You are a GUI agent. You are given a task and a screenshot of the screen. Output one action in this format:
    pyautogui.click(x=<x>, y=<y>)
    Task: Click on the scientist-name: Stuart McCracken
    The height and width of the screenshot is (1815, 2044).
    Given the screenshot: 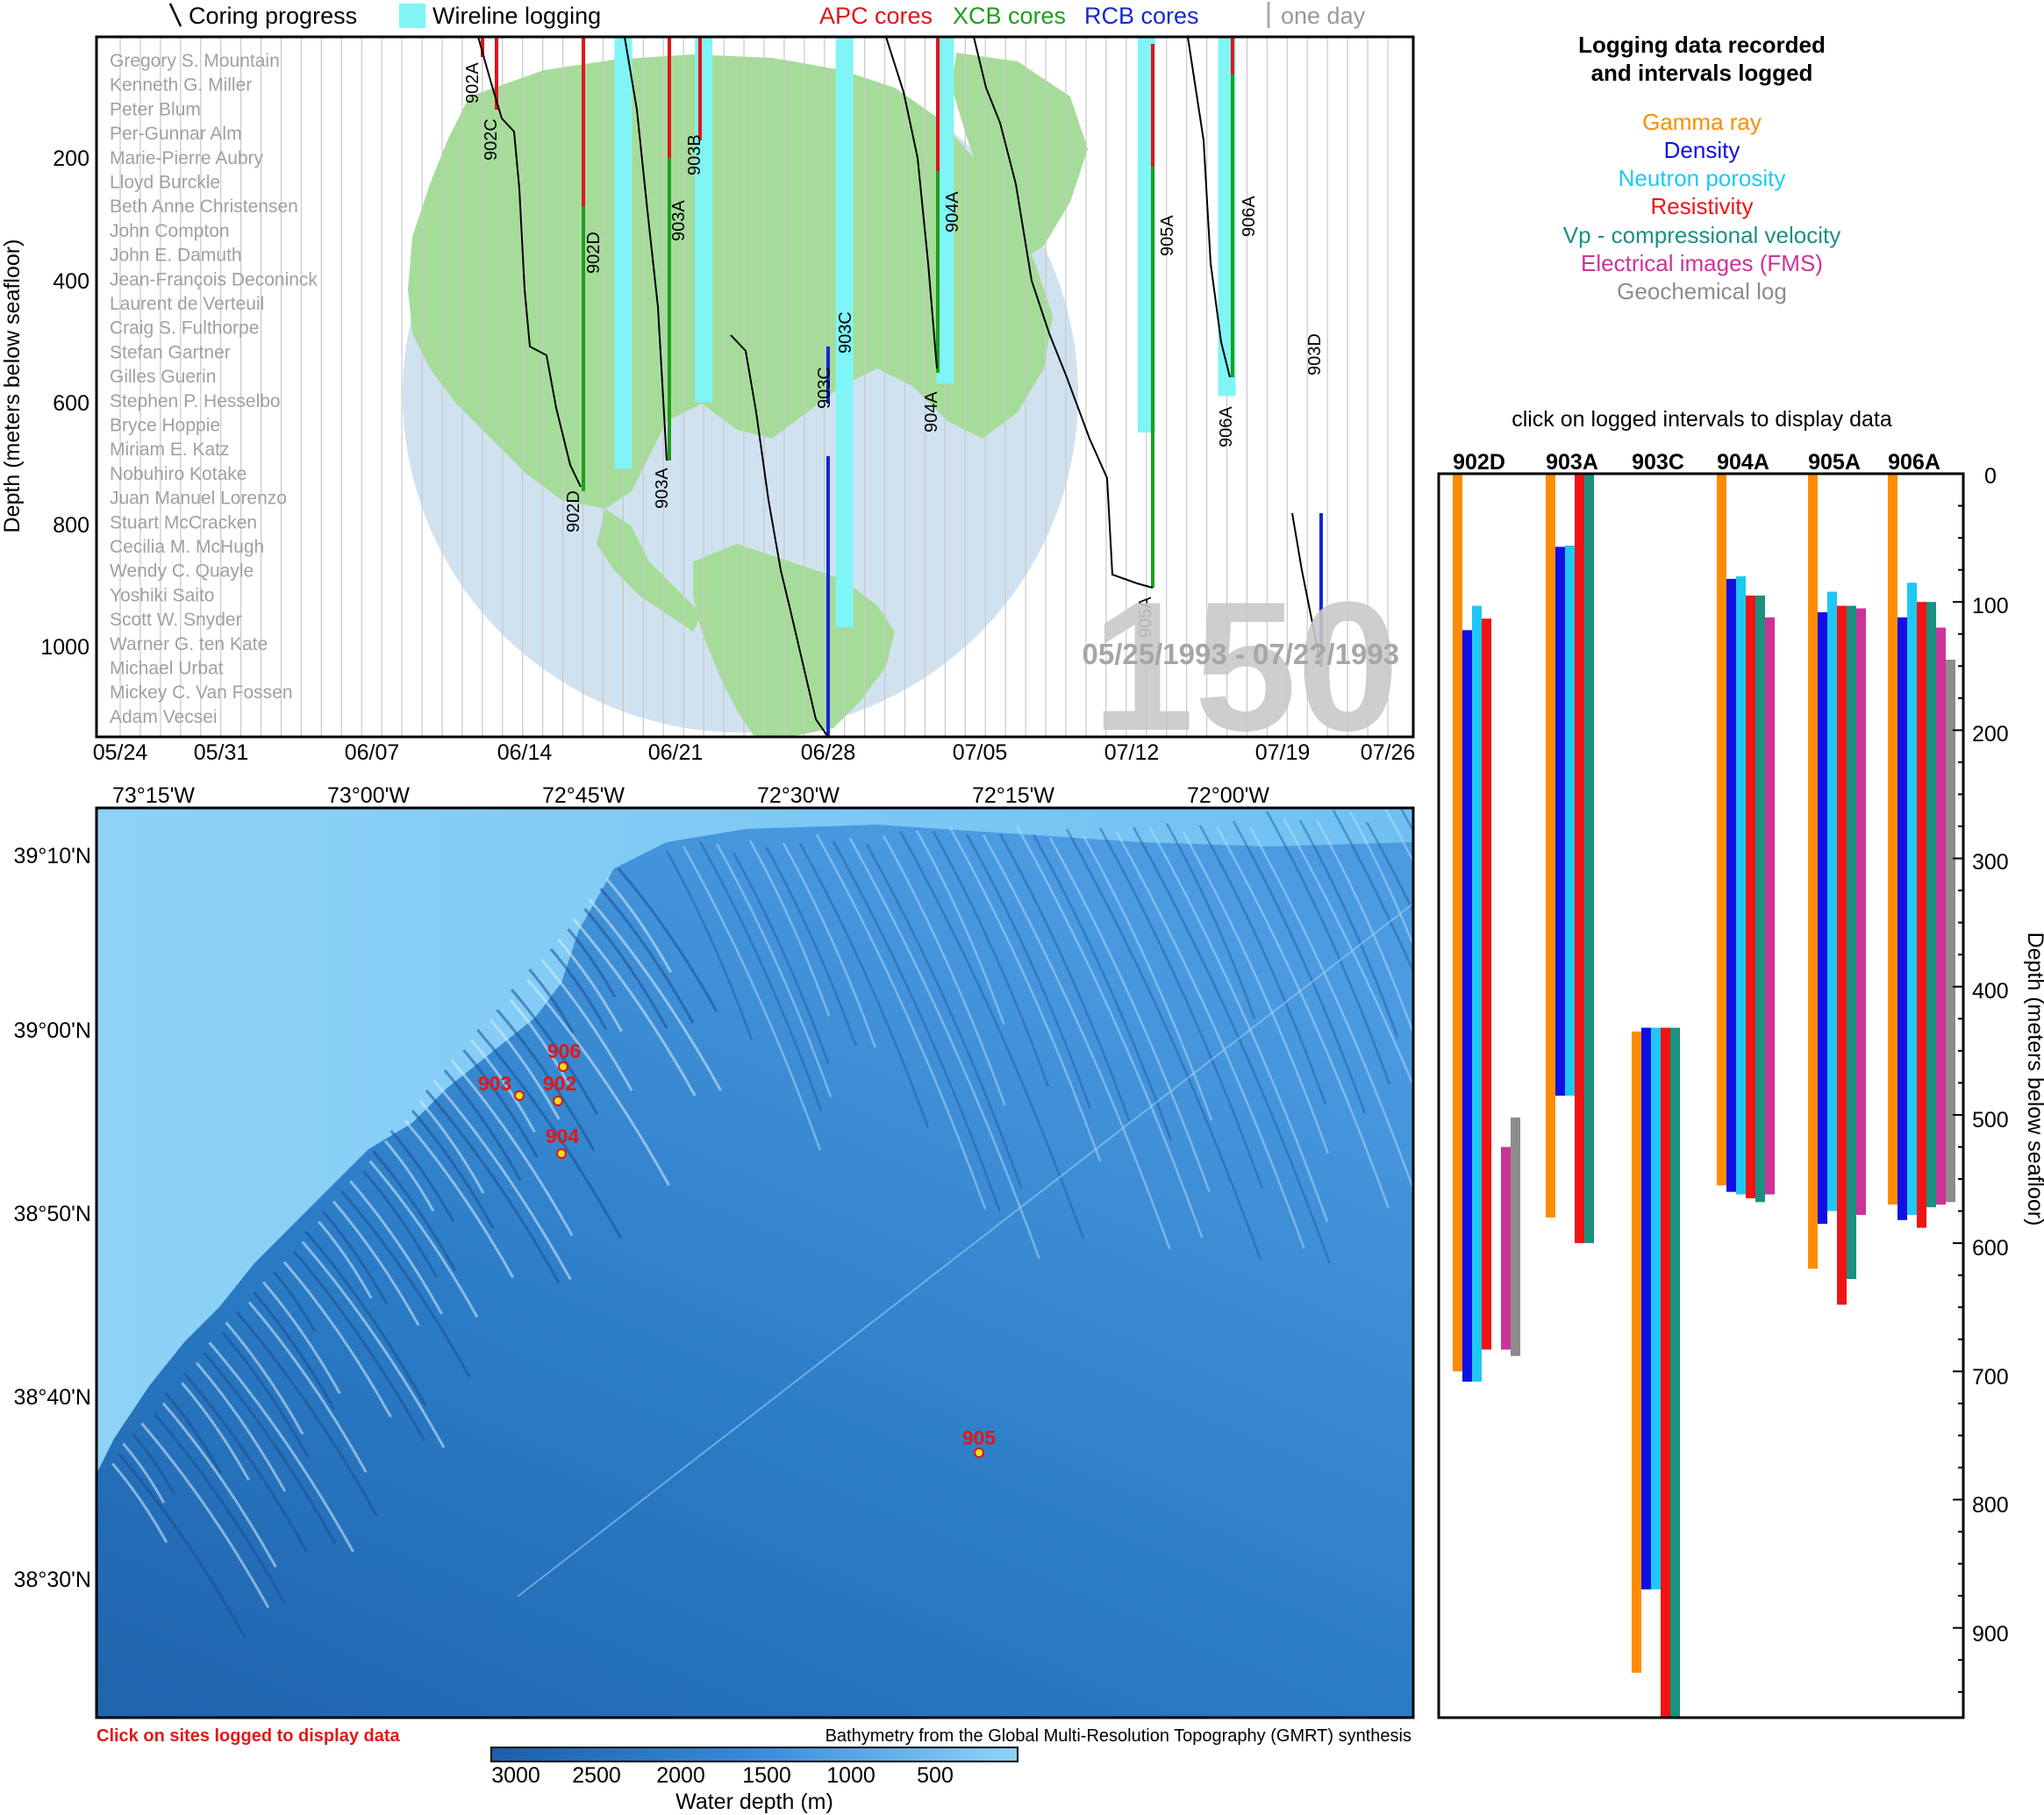 What is the action you would take?
    pyautogui.click(x=183, y=522)
    